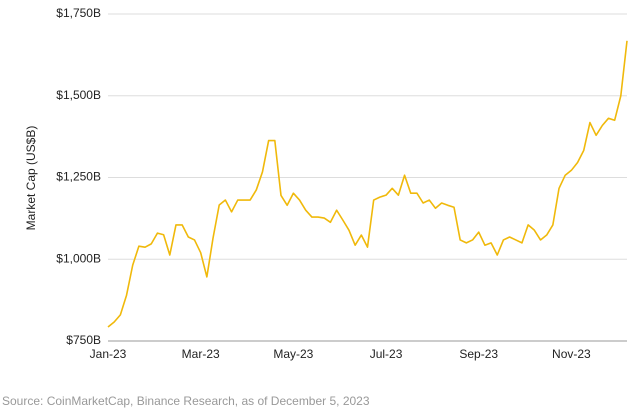  What do you see at coordinates (571, 354) in the screenshot?
I see `x-tick-label: Nov-23` at bounding box center [571, 354].